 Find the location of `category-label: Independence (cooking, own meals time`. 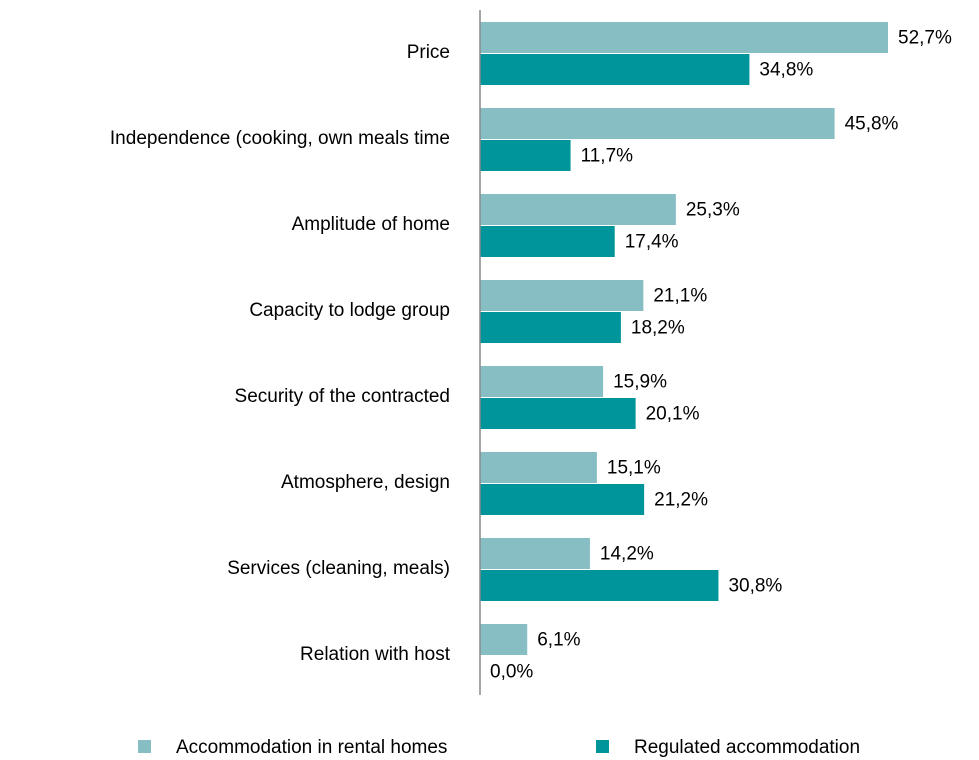

category-label: Independence (cooking, own meals time is located at coordinates (280, 138).